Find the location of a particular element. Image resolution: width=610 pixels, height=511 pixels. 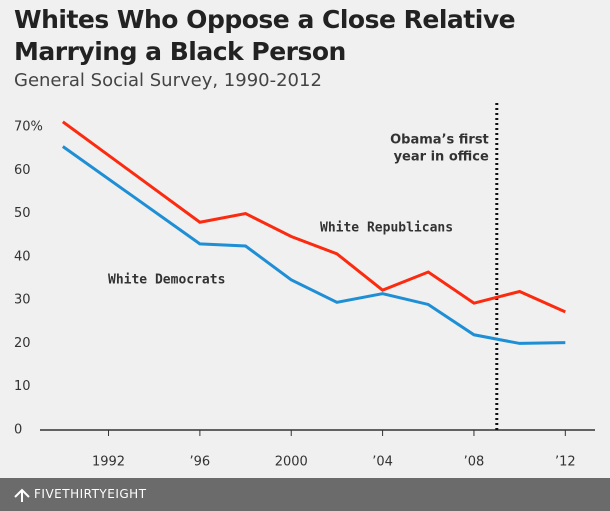

chart-subtitle: General Social Survey, 1990-2012 is located at coordinates (168, 80).